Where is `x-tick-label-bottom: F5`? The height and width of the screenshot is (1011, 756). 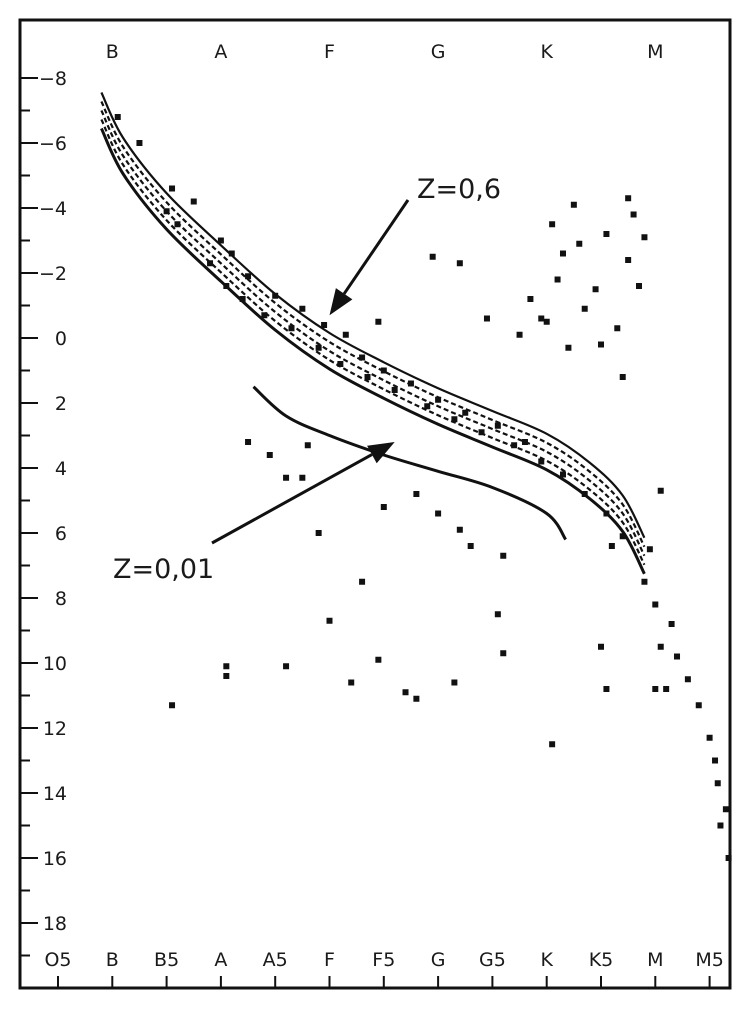
x-tick-label-bottom: F5 is located at coordinates (383, 960).